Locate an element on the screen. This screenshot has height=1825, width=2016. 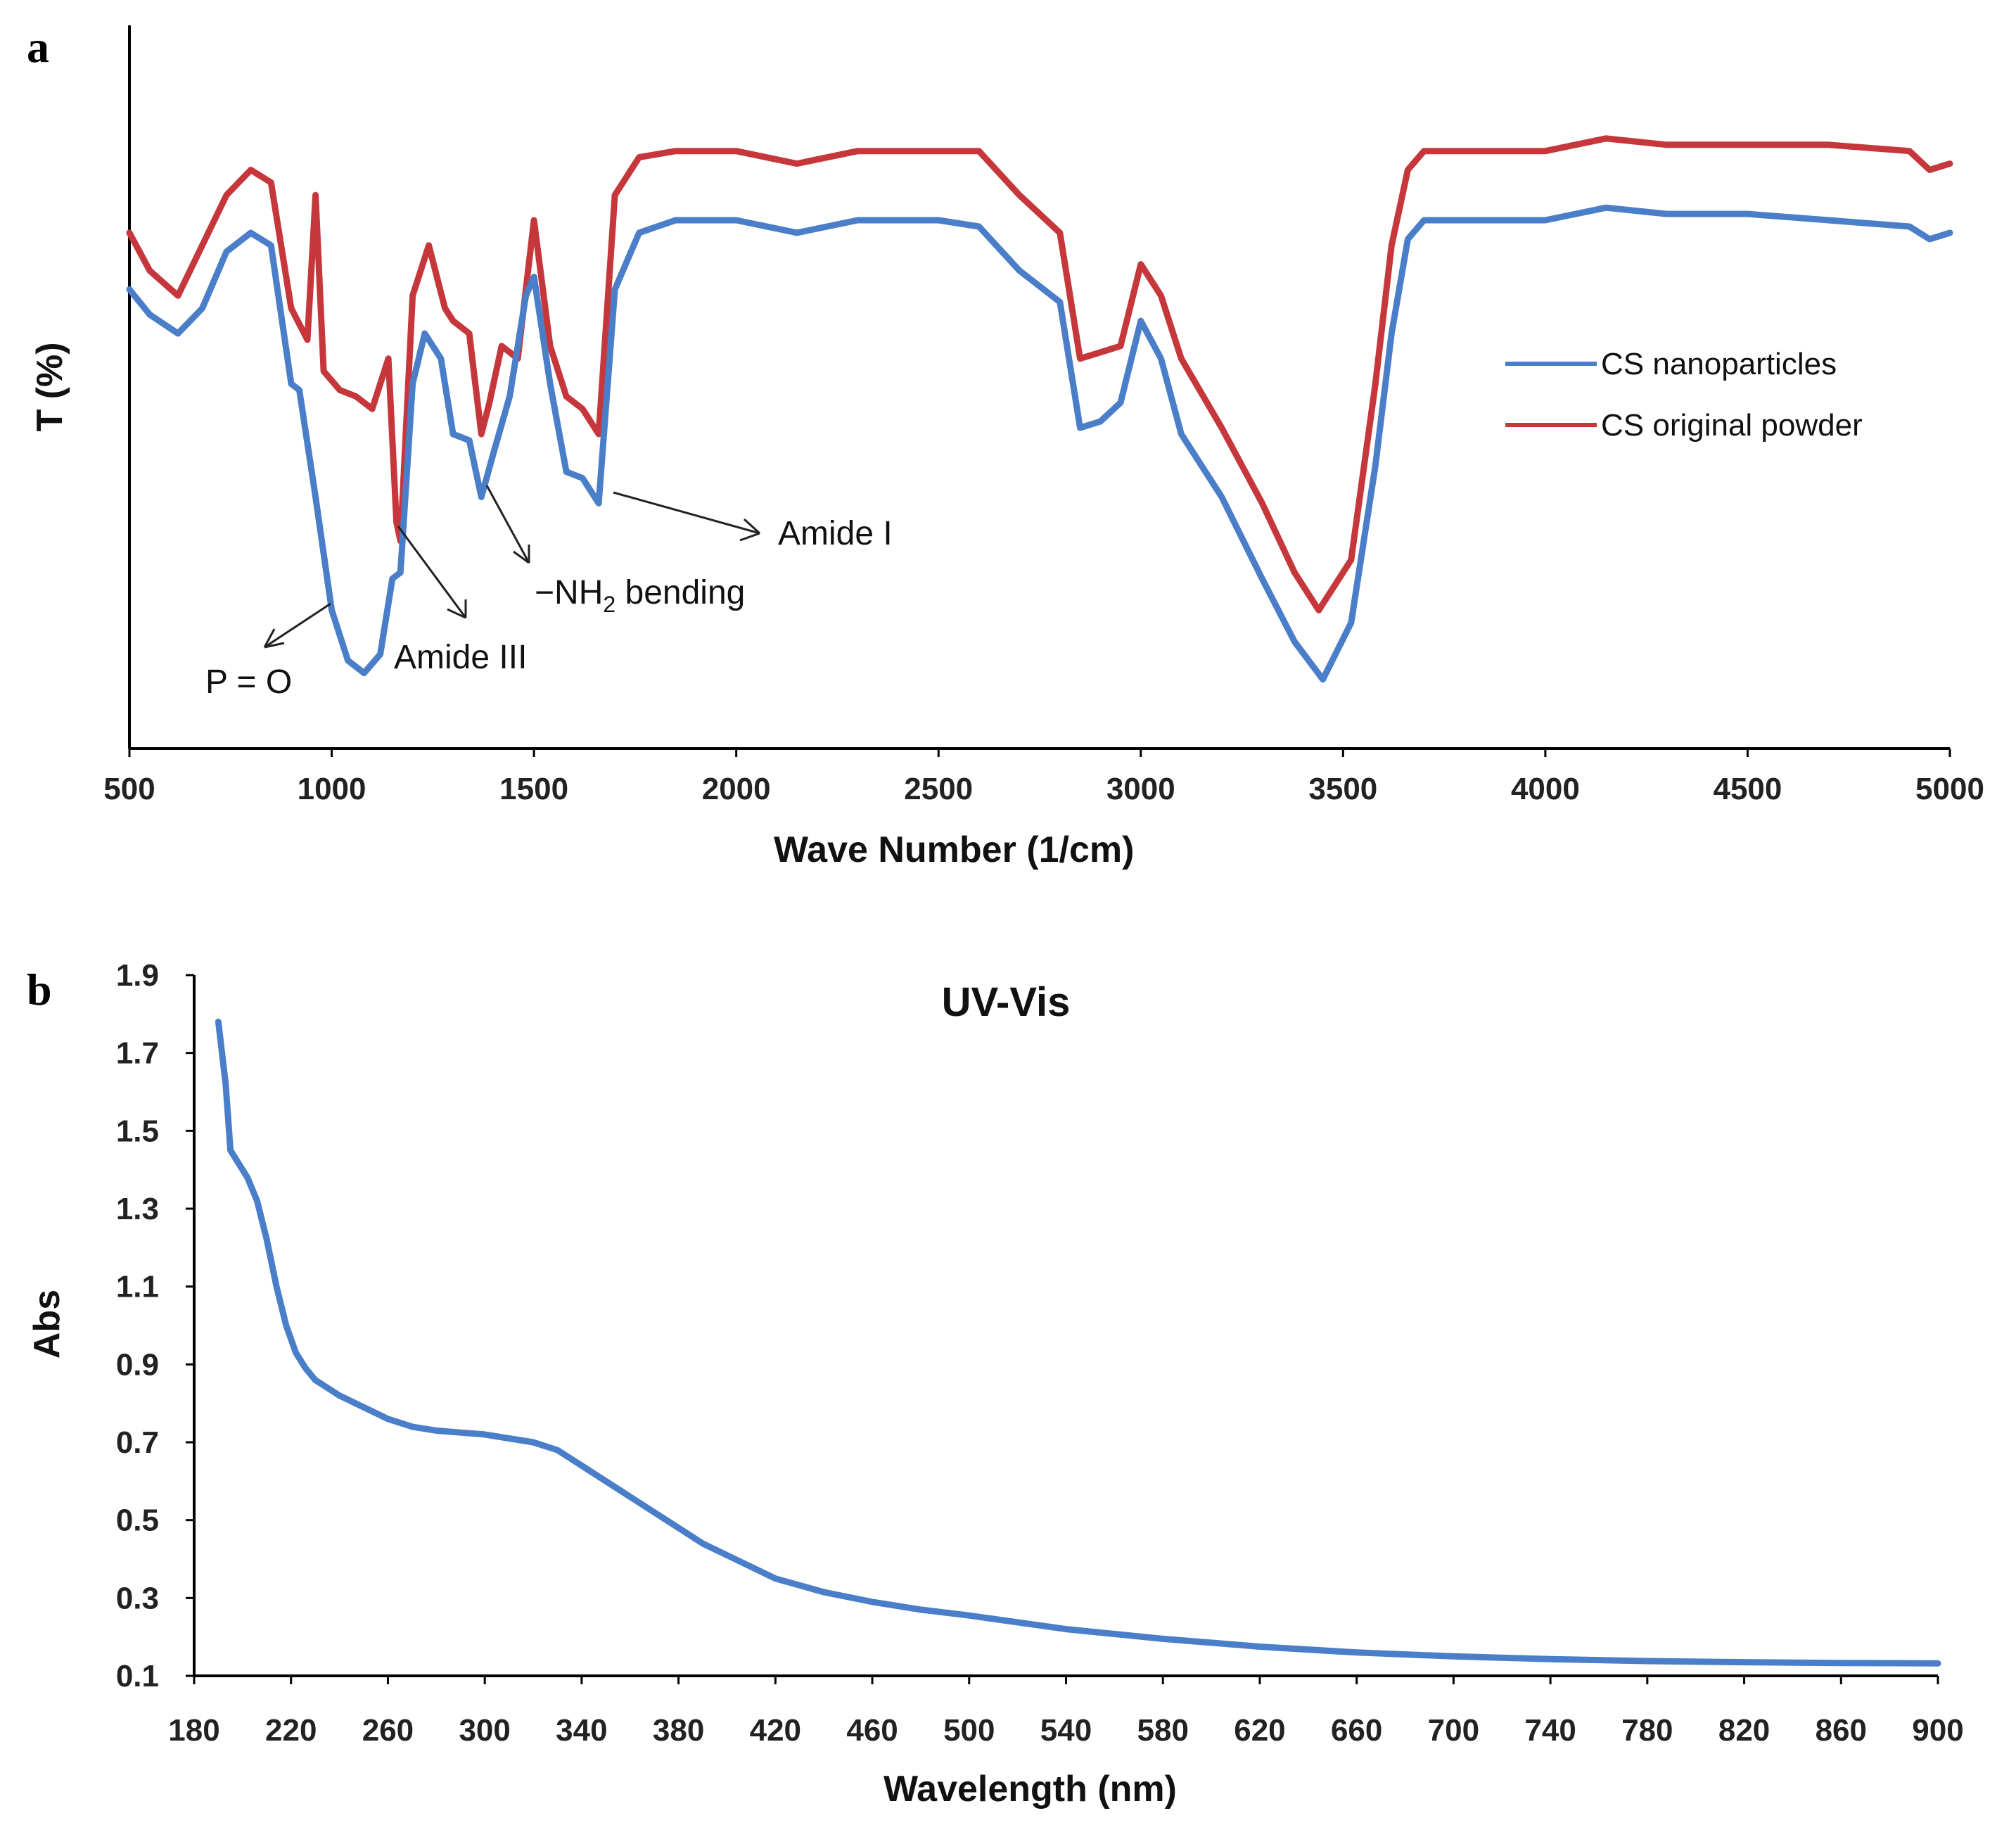
arrow-nh2-bending is located at coordinates (507, 524).